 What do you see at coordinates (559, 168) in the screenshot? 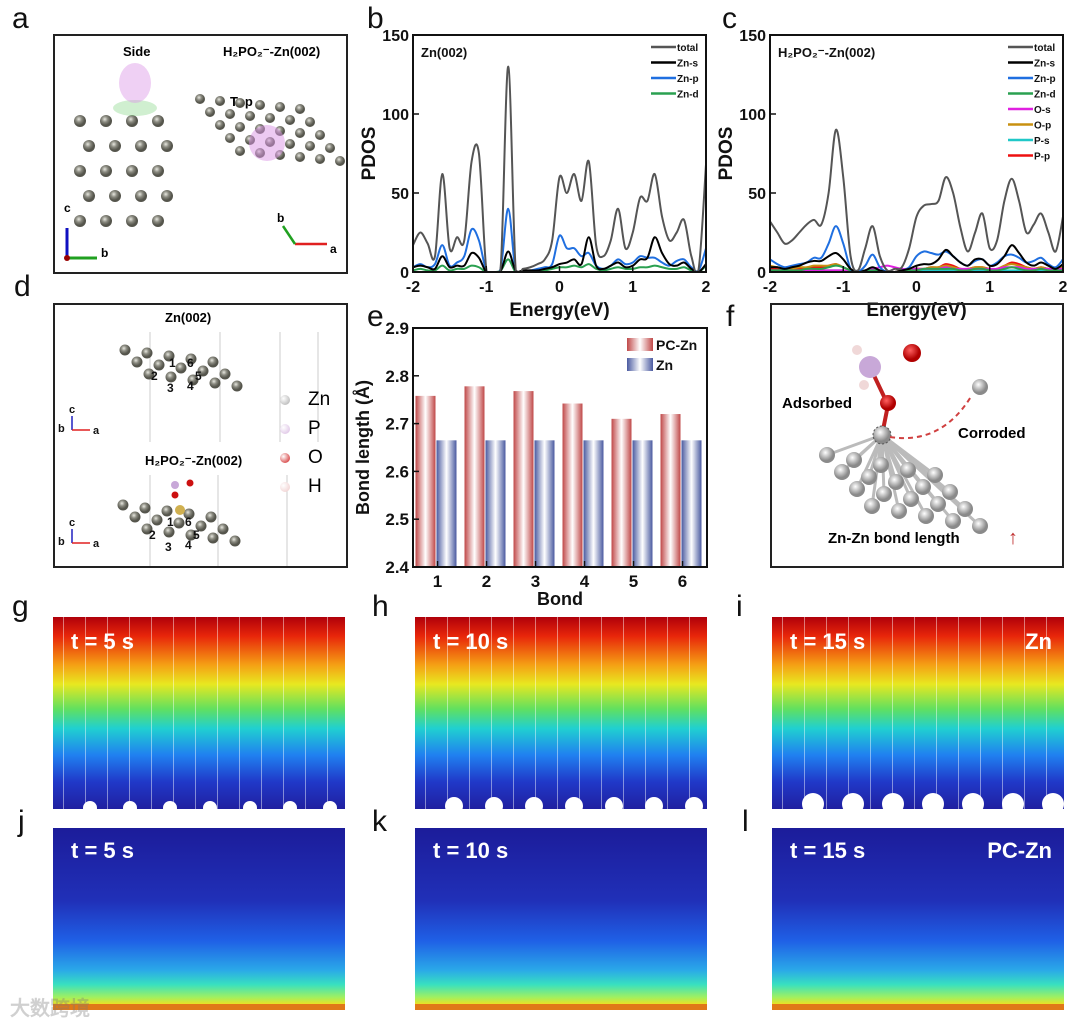
I see `series-line-total` at bounding box center [559, 168].